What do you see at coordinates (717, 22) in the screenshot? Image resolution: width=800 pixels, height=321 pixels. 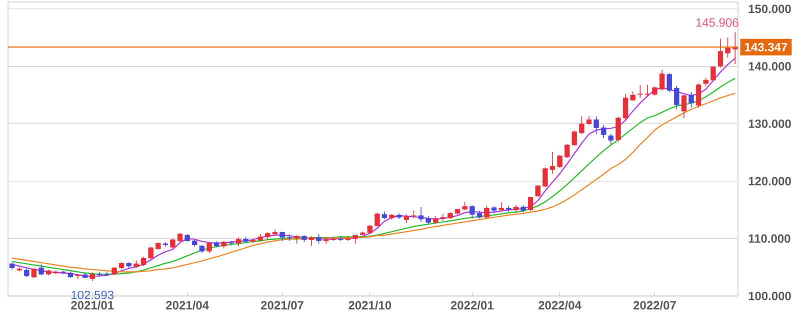 I see `annotation: 145.906` at bounding box center [717, 22].